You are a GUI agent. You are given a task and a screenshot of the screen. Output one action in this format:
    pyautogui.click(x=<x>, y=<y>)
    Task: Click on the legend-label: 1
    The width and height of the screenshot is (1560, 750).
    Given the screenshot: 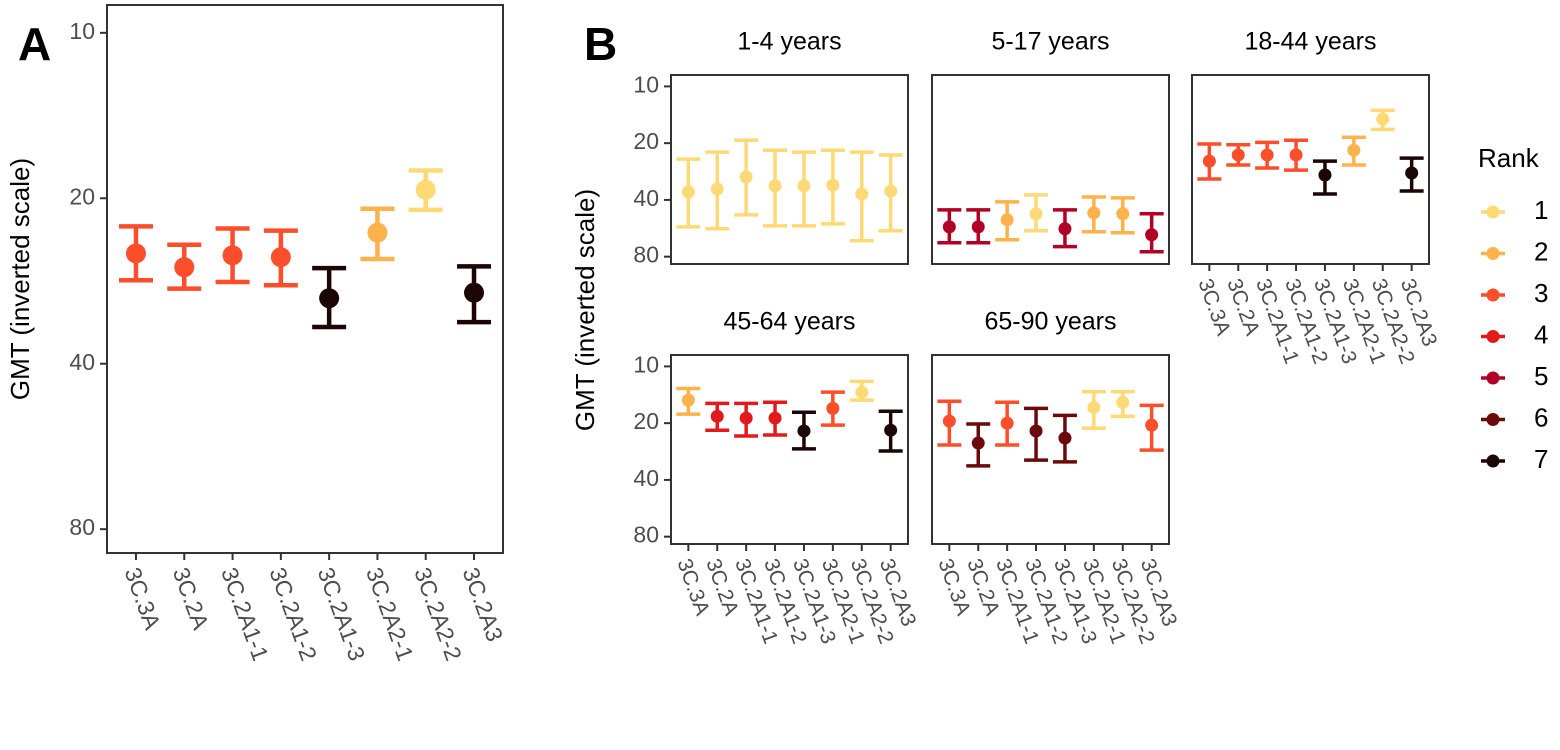 What is the action you would take?
    pyautogui.click(x=1541, y=210)
    